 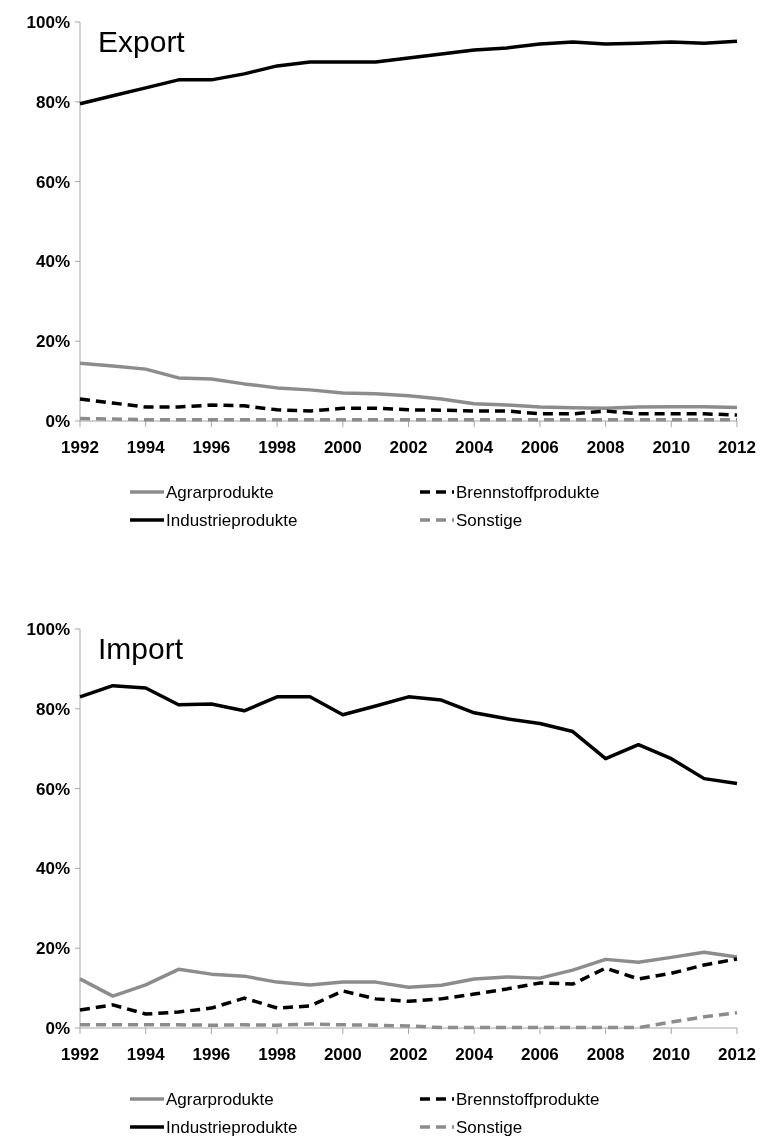 What do you see at coordinates (141, 648) in the screenshot?
I see `chart-title: Import` at bounding box center [141, 648].